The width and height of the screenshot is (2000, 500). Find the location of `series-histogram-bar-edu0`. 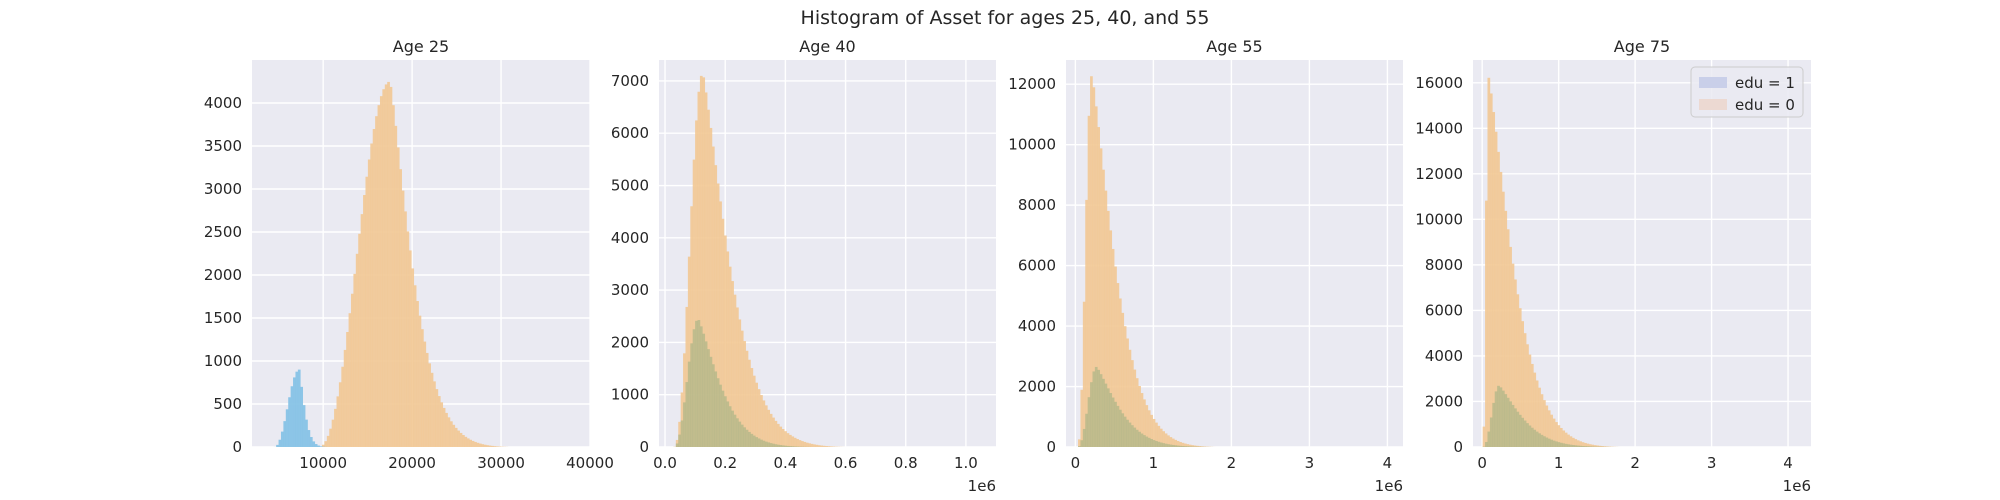

series-histogram-bar-edu0 is located at coordinates (1551, 262).